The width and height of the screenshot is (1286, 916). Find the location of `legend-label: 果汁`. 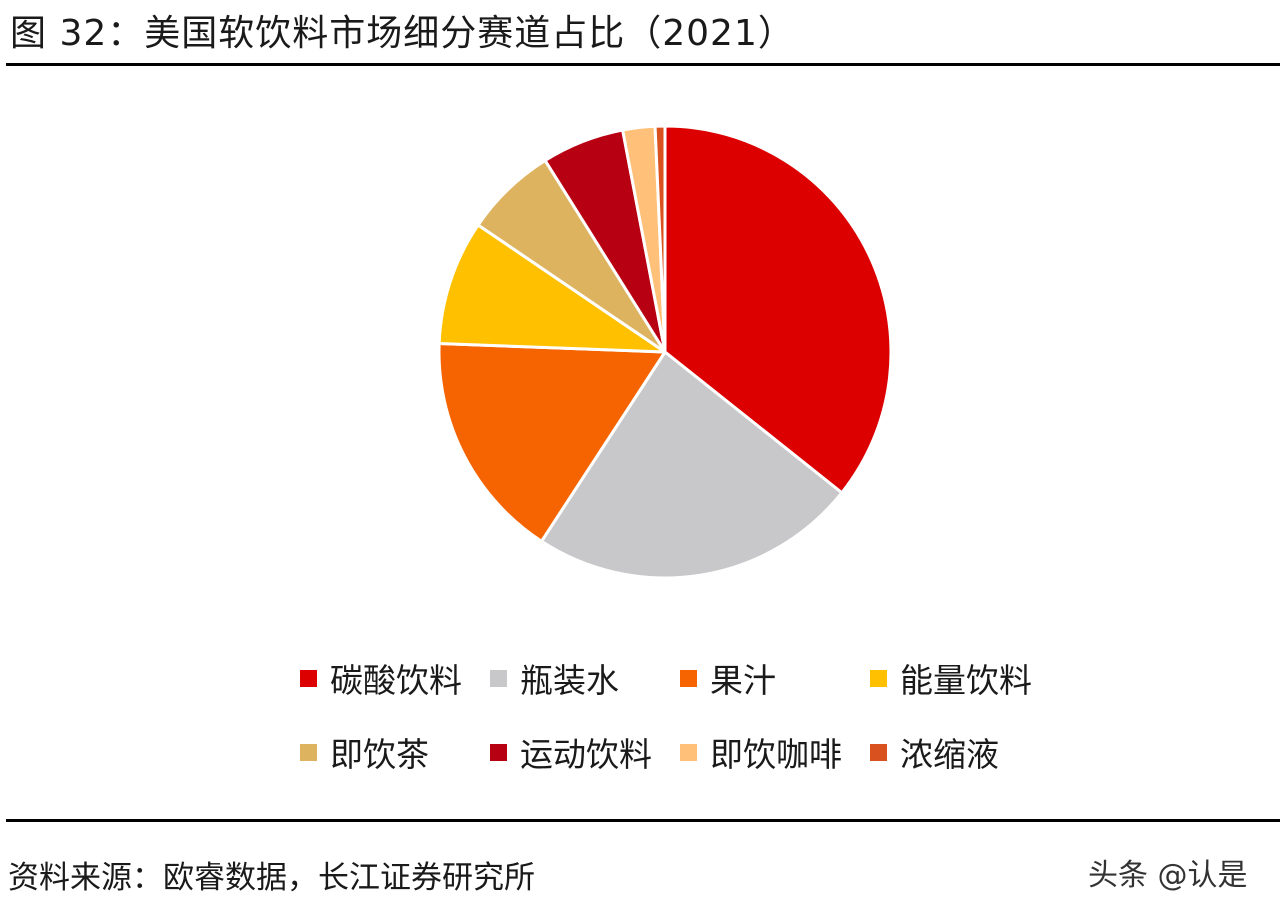

legend-label: 果汁 is located at coordinates (743, 680).